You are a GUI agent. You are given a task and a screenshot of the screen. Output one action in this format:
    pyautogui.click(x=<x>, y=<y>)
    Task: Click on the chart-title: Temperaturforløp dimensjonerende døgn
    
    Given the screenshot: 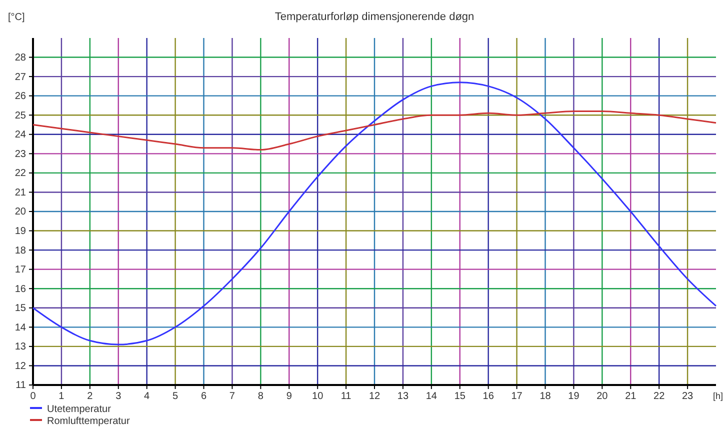 What is the action you would take?
    pyautogui.click(x=374, y=17)
    